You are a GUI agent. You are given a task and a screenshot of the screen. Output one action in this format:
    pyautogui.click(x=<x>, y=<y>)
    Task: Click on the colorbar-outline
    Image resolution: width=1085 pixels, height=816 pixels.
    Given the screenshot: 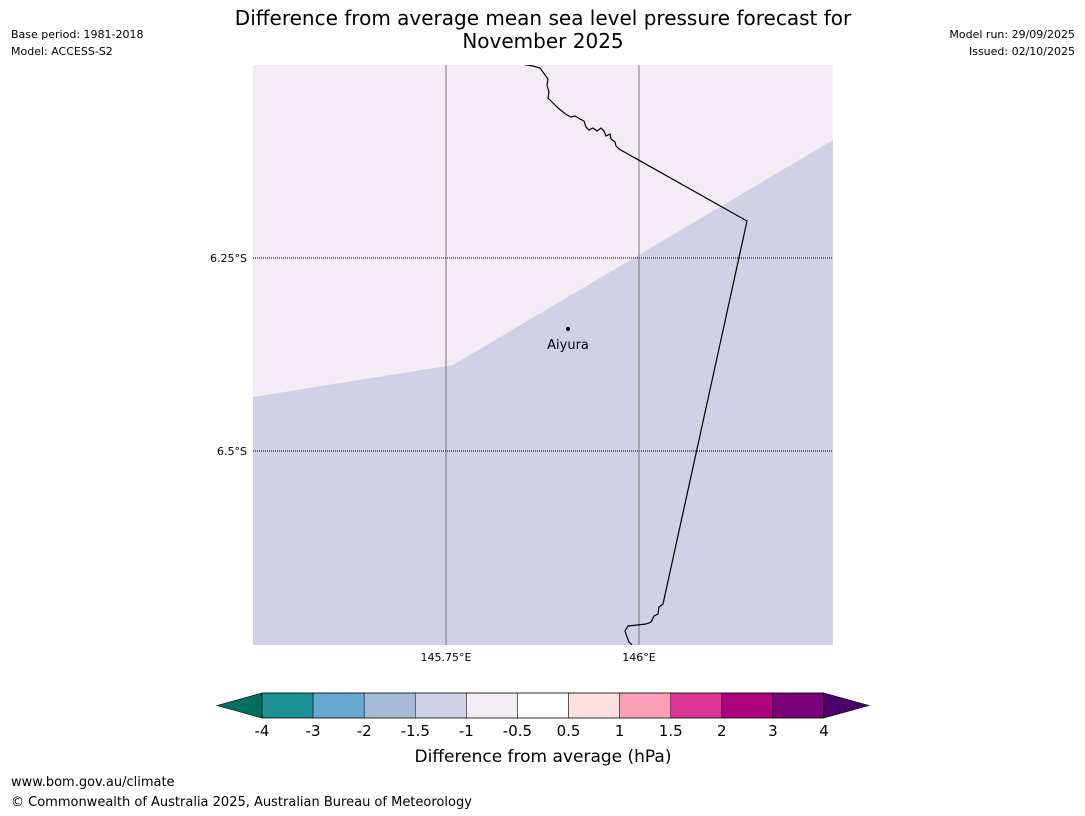 What is the action you would take?
    pyautogui.click(x=543, y=705)
    